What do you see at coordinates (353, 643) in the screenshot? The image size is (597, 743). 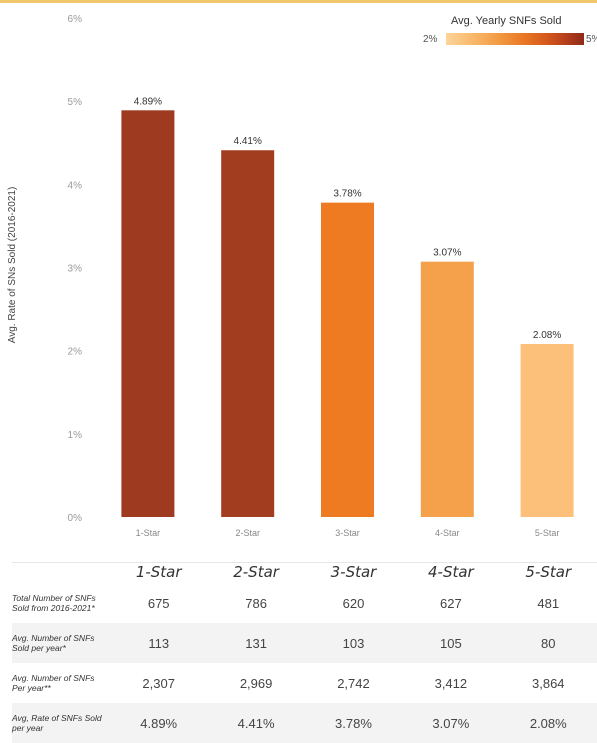 I see `table-cell: 103` at bounding box center [353, 643].